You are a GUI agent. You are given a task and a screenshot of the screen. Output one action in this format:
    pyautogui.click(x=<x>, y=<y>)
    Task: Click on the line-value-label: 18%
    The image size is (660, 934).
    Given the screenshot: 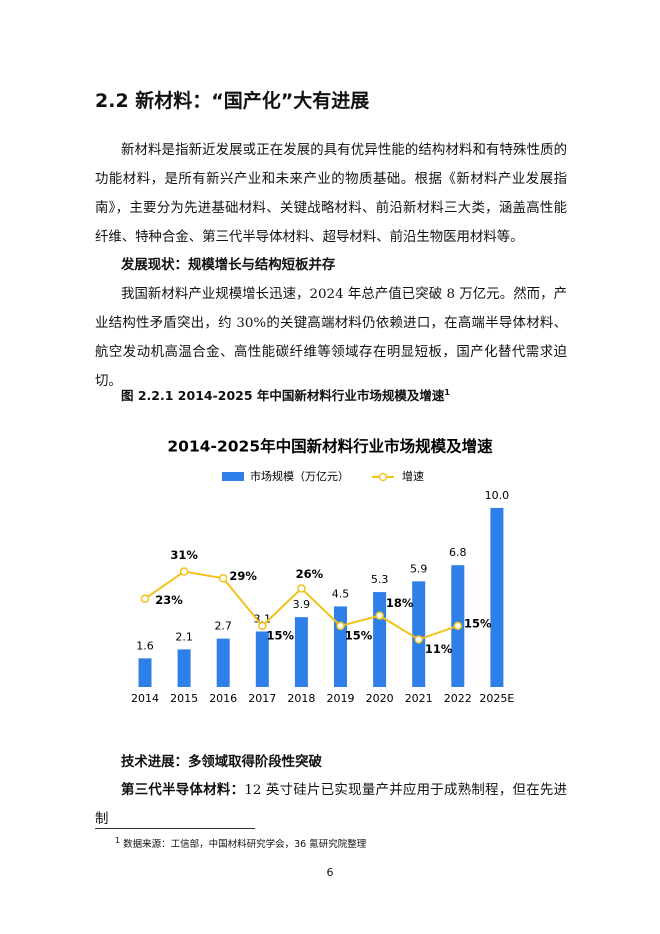 What is the action you would take?
    pyautogui.click(x=400, y=603)
    